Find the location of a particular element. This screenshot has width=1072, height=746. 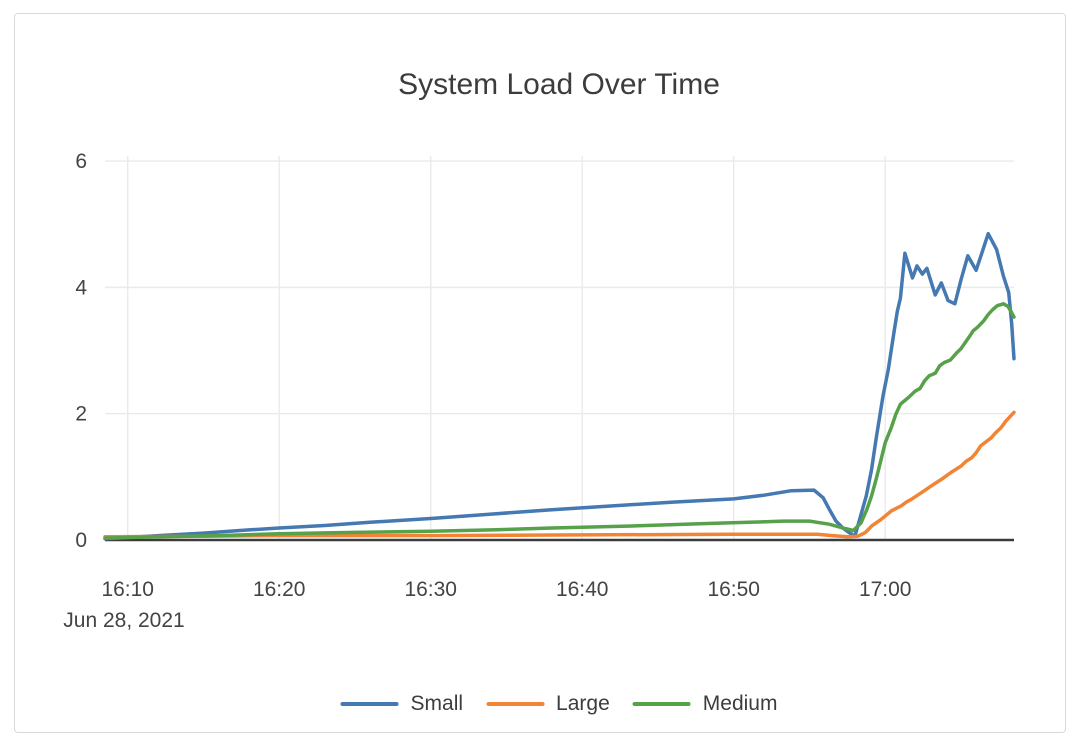

y-tick-label: 4 is located at coordinates (81, 287).